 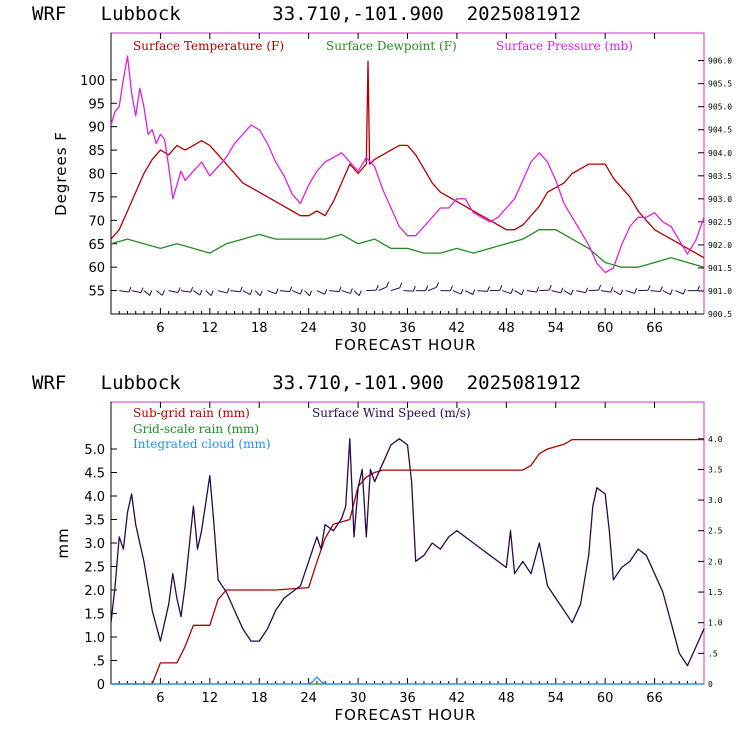 I want to click on y2-tick-label: 904.5, so click(x=720, y=130).